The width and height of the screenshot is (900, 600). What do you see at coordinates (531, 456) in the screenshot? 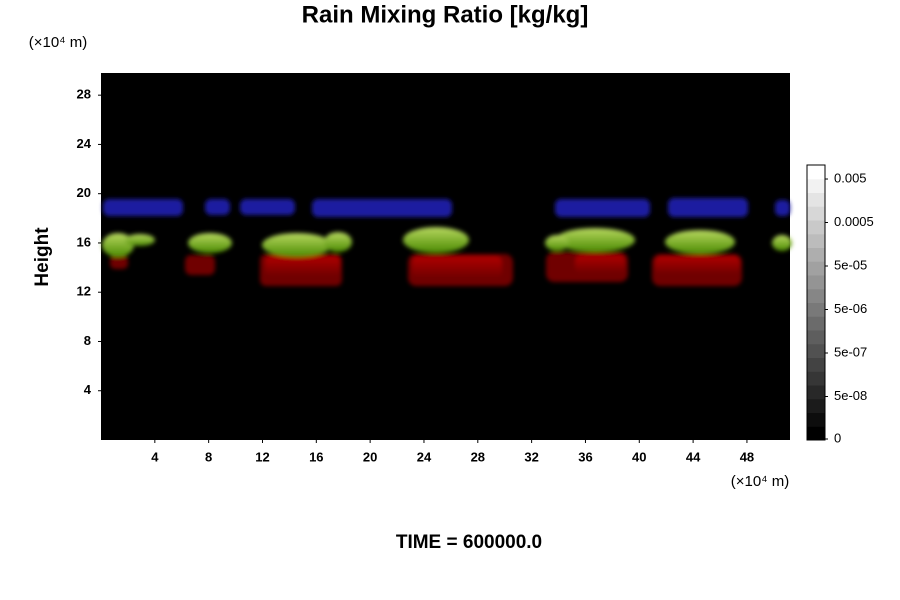
I see `x-tick-label: 32` at bounding box center [531, 456].